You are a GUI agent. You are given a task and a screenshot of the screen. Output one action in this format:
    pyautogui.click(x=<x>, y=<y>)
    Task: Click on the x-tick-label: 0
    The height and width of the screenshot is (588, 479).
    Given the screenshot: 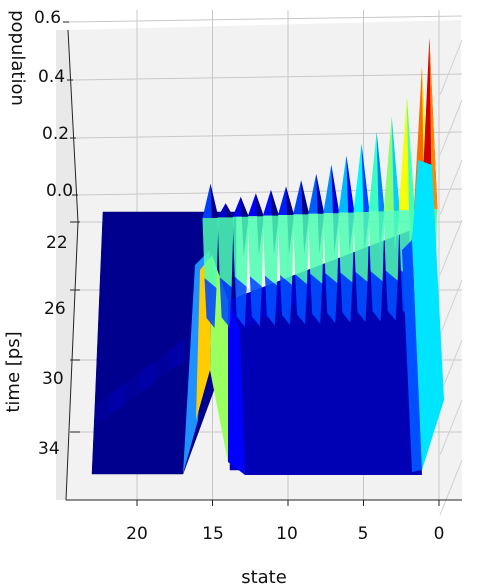 What is the action you would take?
    pyautogui.click(x=439, y=534)
    